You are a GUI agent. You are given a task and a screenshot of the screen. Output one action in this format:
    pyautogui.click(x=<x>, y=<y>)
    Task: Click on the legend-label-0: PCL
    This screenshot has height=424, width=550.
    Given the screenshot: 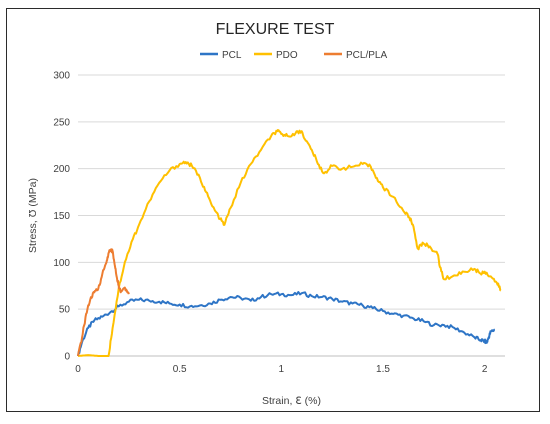 What is the action you would take?
    pyautogui.click(x=232, y=55)
    